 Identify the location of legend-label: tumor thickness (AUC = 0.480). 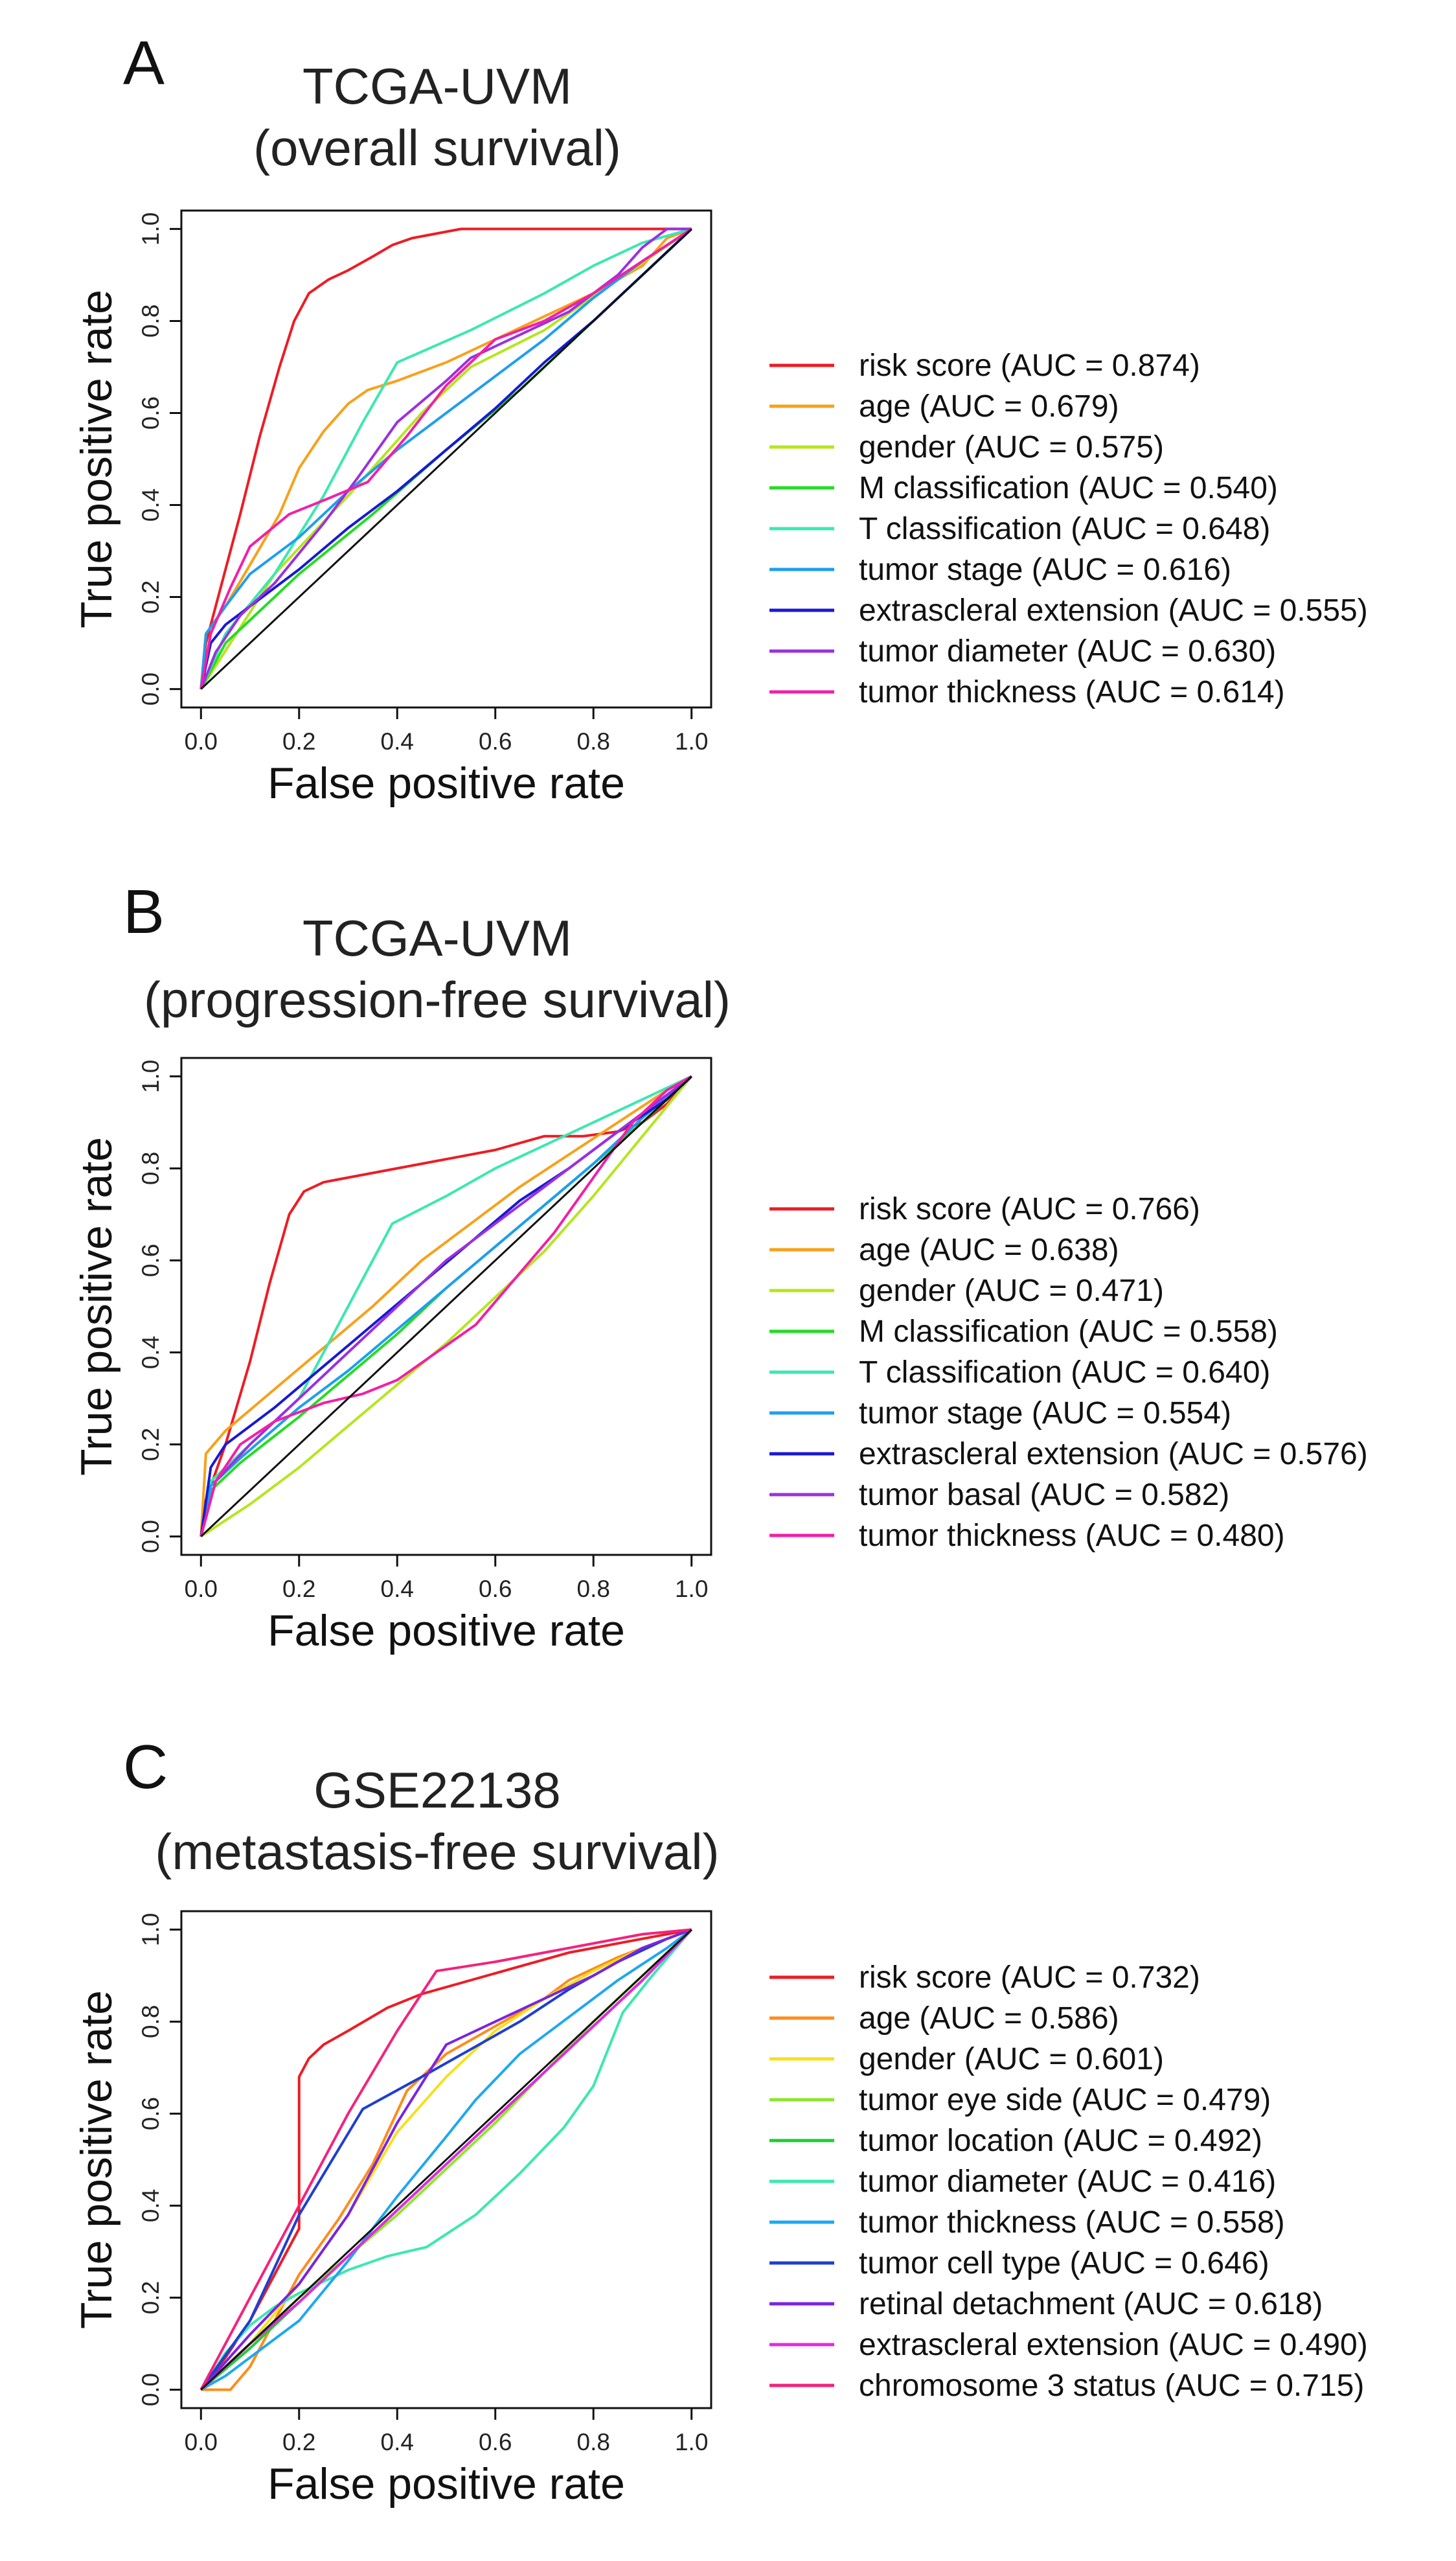
(1072, 1536).